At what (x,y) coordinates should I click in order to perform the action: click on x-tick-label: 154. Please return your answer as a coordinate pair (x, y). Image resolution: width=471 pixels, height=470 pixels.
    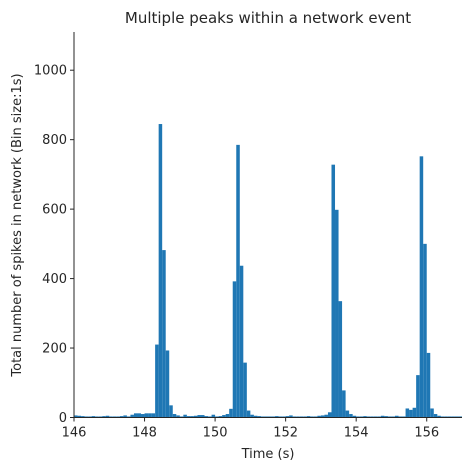
    Looking at the image, I should click on (356, 433).